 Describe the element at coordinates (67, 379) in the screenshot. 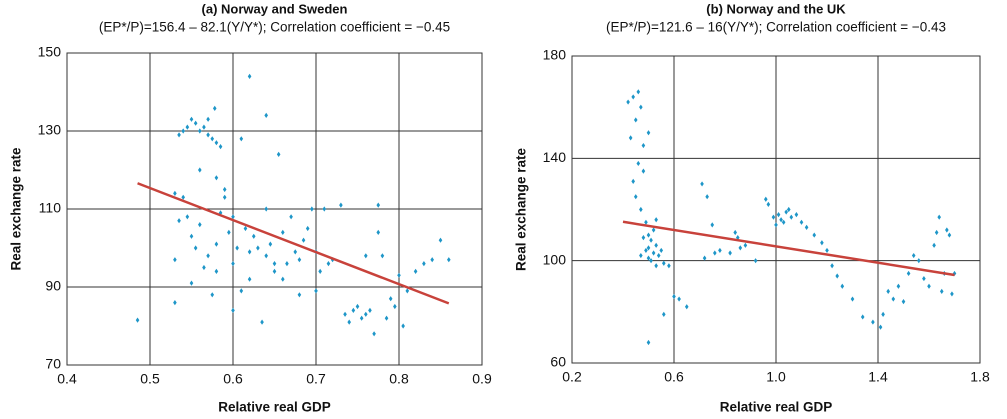

I see `x-tick-label: 0.4` at that location.